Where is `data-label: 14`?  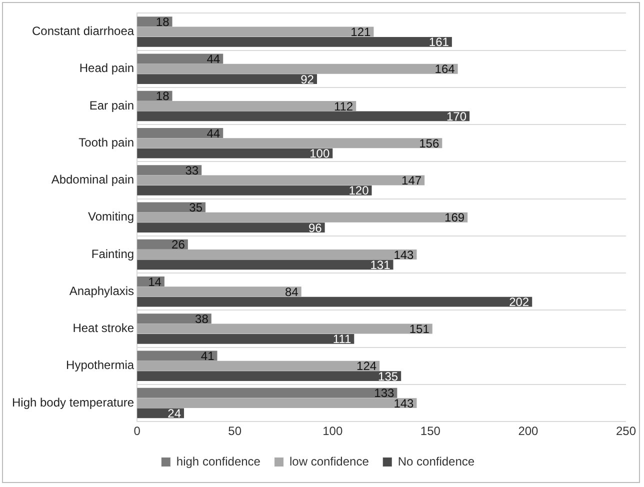 data-label: 14 is located at coordinates (155, 281).